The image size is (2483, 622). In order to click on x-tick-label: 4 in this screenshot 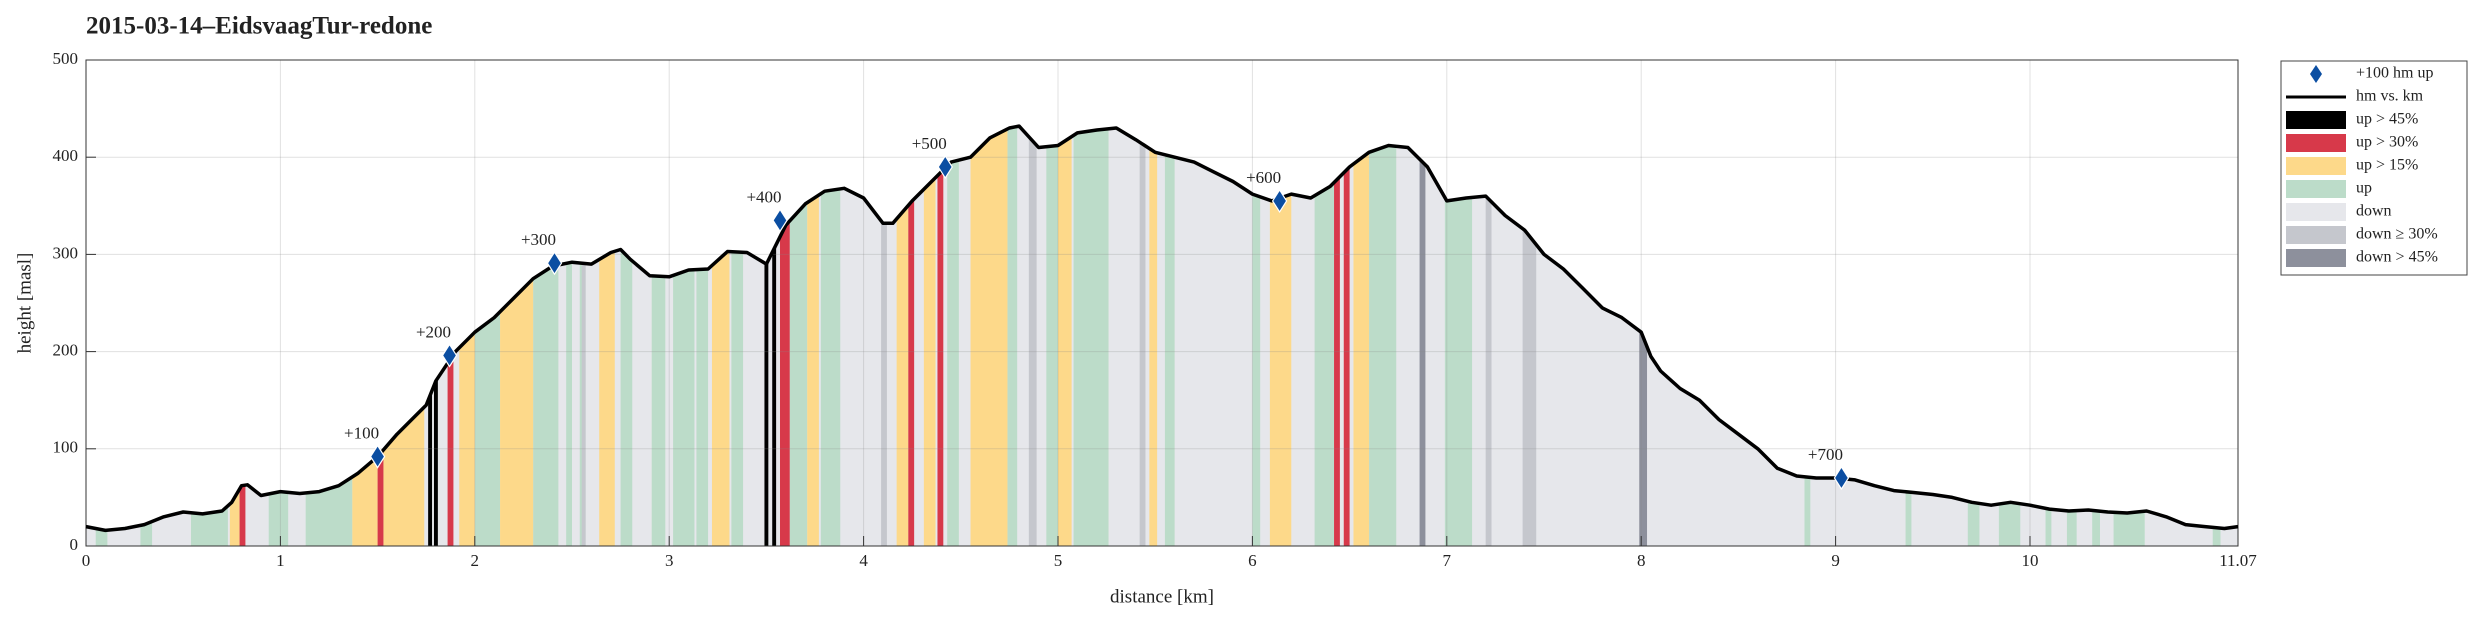, I will do `click(863, 560)`.